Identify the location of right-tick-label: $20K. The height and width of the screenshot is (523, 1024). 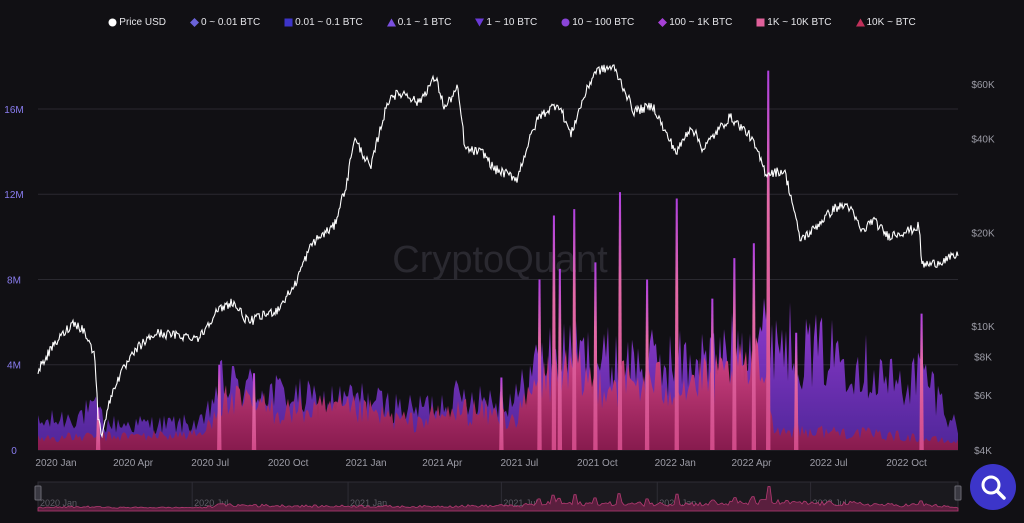
(983, 233).